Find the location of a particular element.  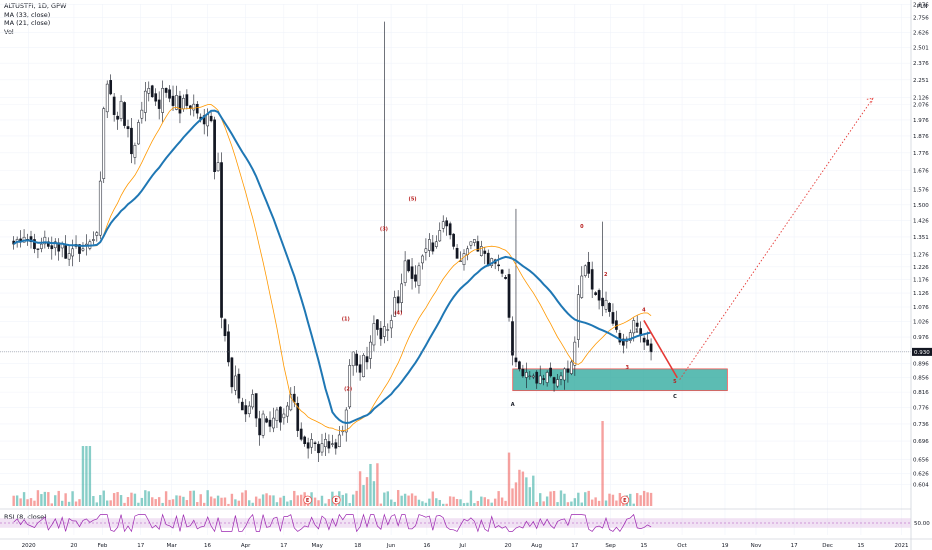

rsi-level-label: 50.00 is located at coordinates (922, 524).